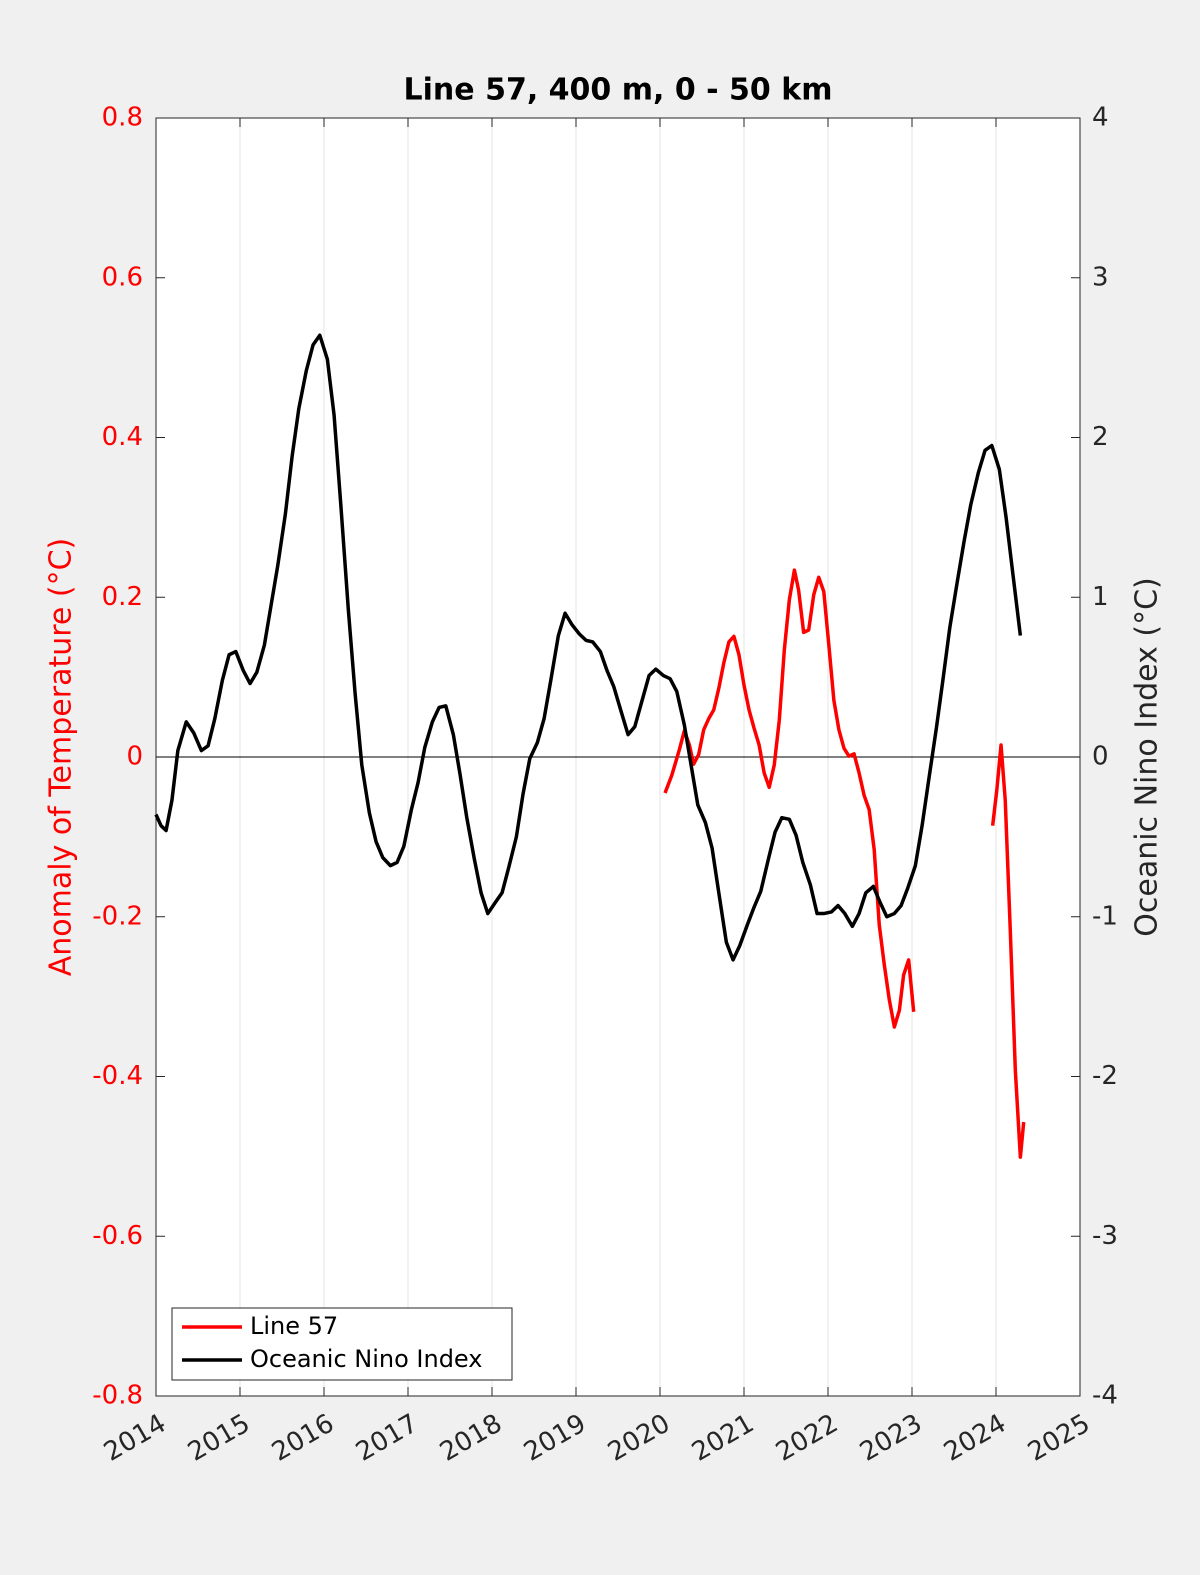 This screenshot has width=1200, height=1575. I want to click on y-tick-label: -0.8, so click(117, 1396).